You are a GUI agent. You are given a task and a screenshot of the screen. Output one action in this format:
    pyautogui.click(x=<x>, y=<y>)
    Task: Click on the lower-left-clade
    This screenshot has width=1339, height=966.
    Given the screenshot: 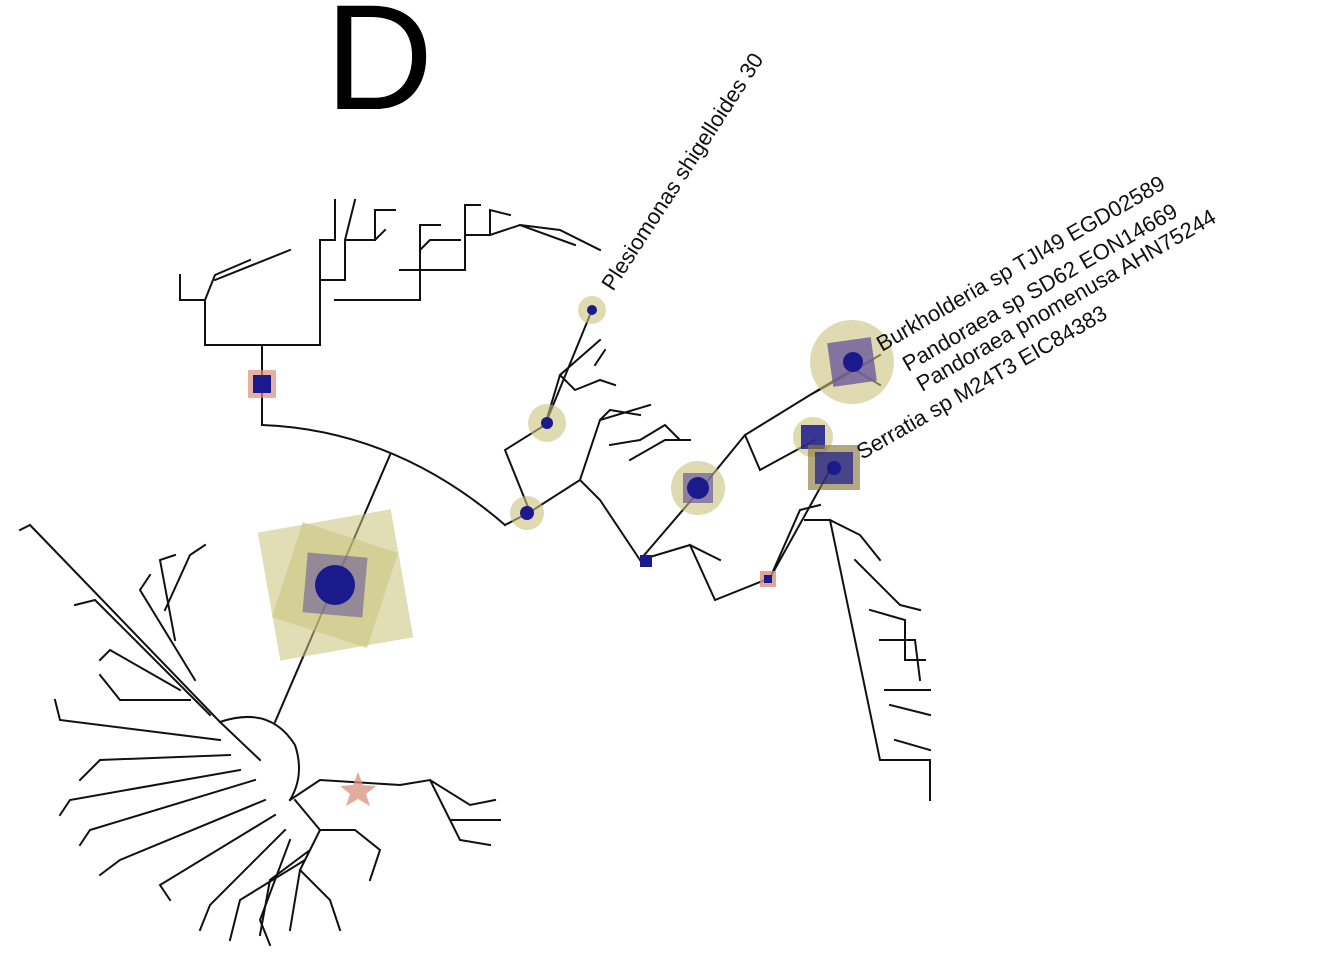 What is the action you would take?
    pyautogui.click(x=155, y=735)
    